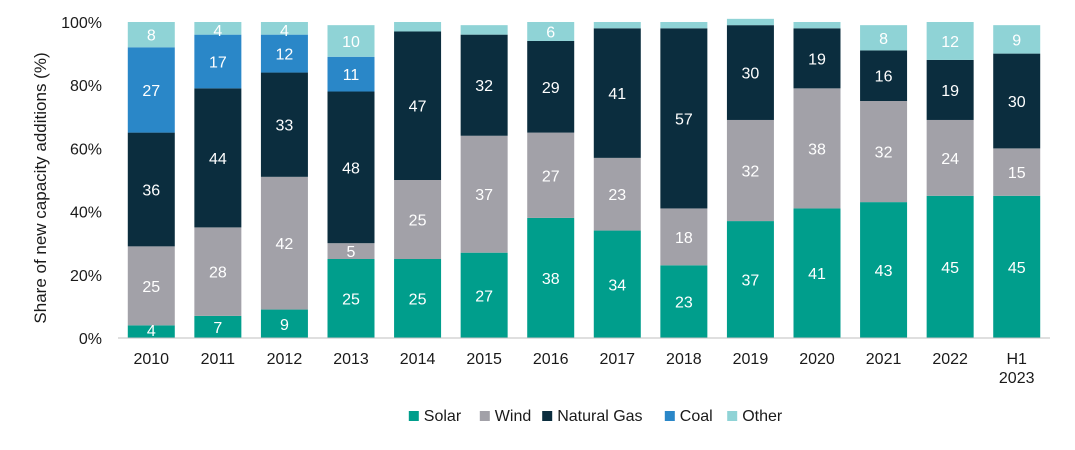 The height and width of the screenshot is (450, 1075). What do you see at coordinates (884, 359) in the screenshot?
I see `x-tick-label: 2021` at bounding box center [884, 359].